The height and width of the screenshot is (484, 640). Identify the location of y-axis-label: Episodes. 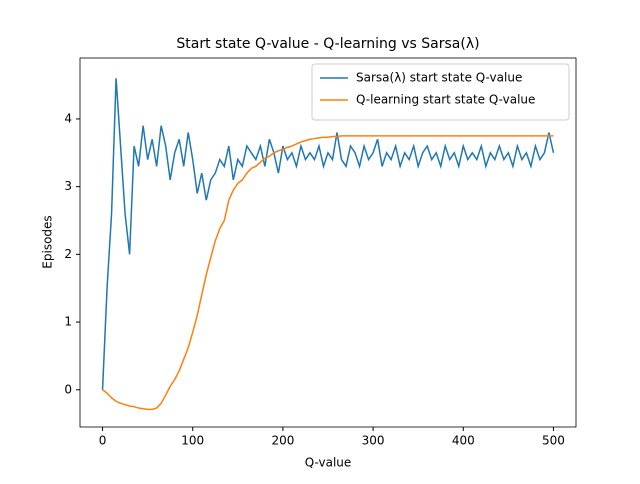
(48, 241).